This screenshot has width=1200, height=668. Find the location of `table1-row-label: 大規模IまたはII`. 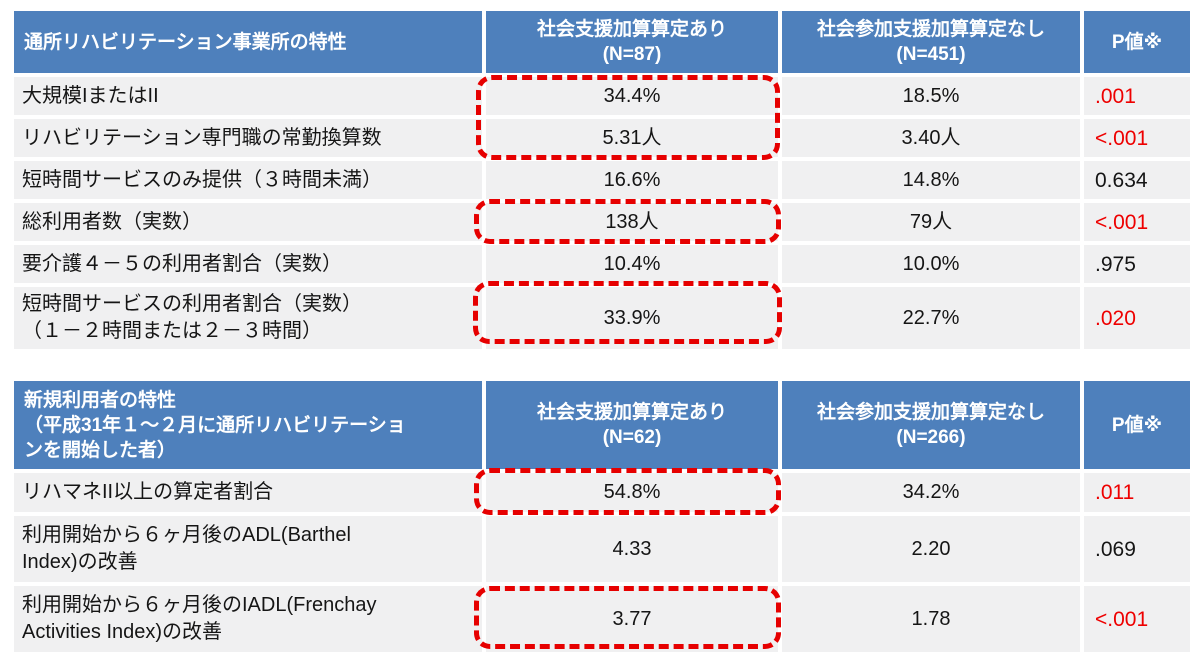

table1-row-label: 大規模IまたはII is located at coordinates (248, 96).